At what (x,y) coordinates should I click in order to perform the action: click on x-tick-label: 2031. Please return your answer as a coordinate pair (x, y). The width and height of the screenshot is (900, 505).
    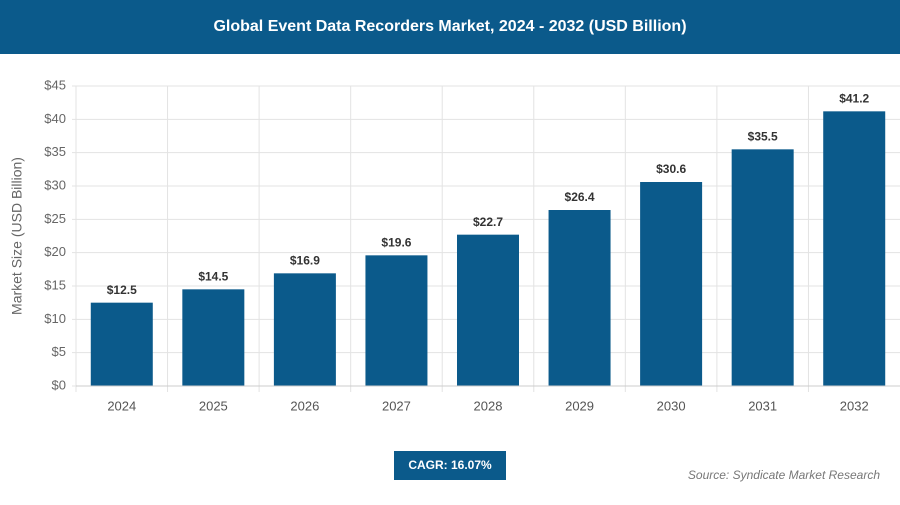
    Looking at the image, I should click on (762, 405).